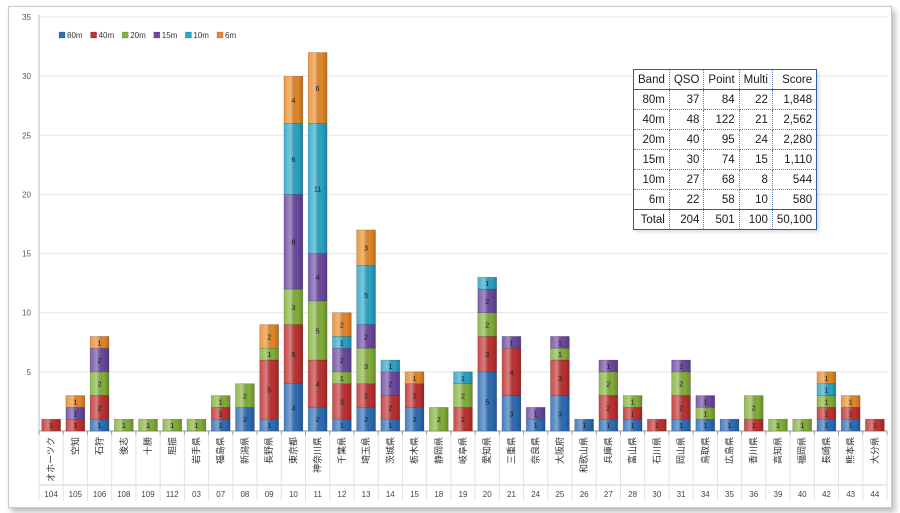 The height and width of the screenshot is (513, 900). I want to click on table-row: 80m 37 84 22 1,848, so click(725, 99).